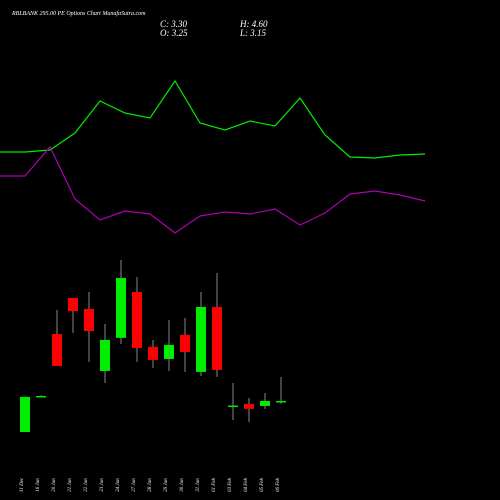 The width and height of the screenshot is (500, 500). Describe the element at coordinates (134, 485) in the screenshot. I see `x-tick-label: 27 Jan` at that location.